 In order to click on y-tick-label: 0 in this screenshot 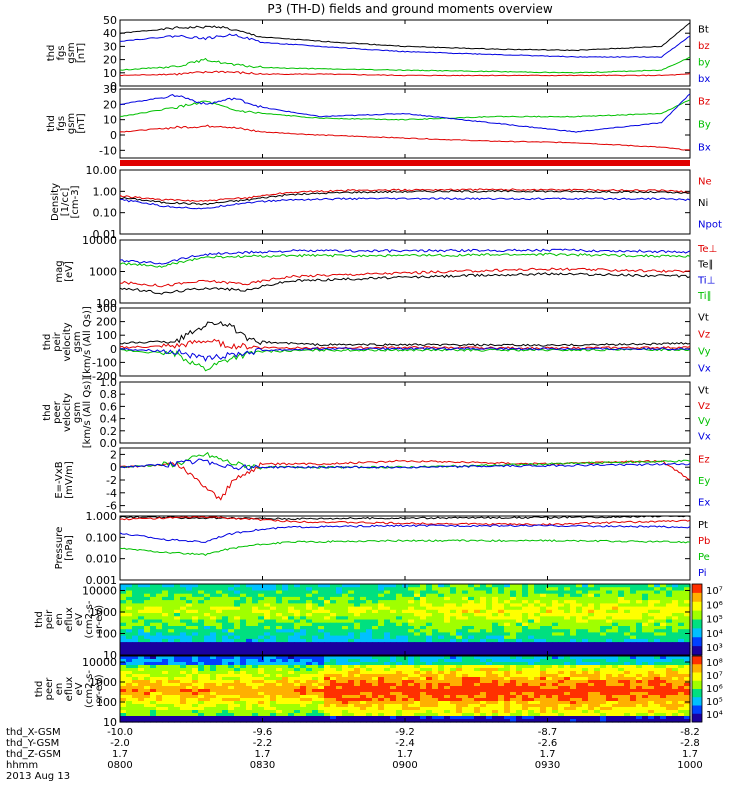, I will do `click(113, 349)`.